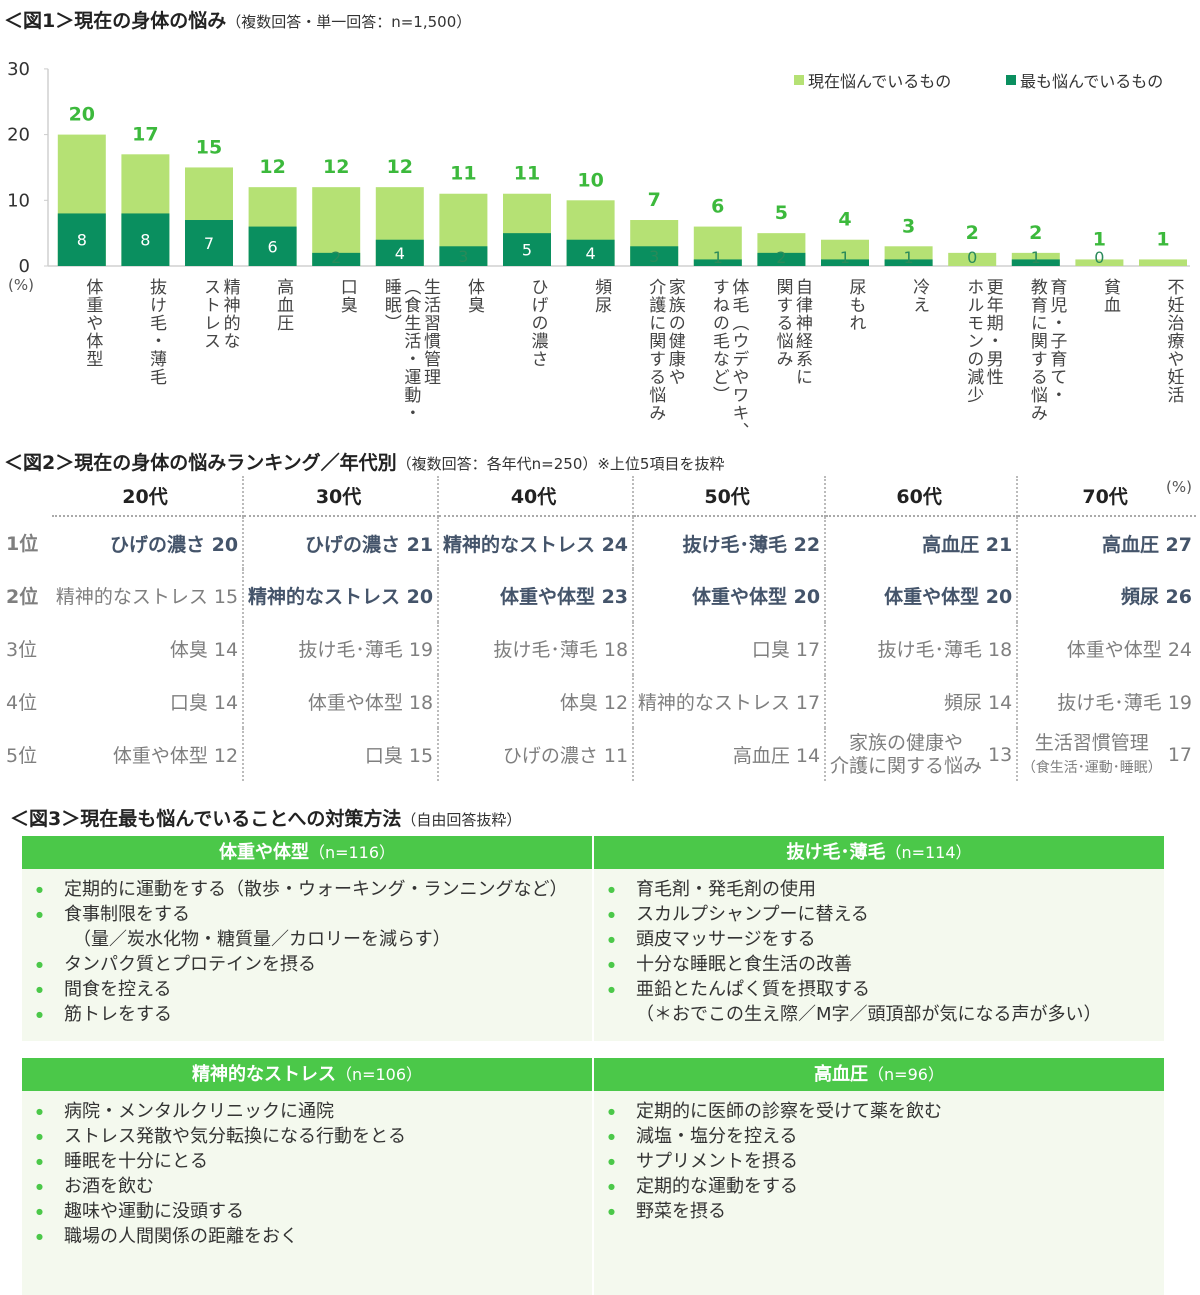 This screenshot has width=1200, height=1295. I want to click on table-cell: 口臭 14, so click(148, 701).